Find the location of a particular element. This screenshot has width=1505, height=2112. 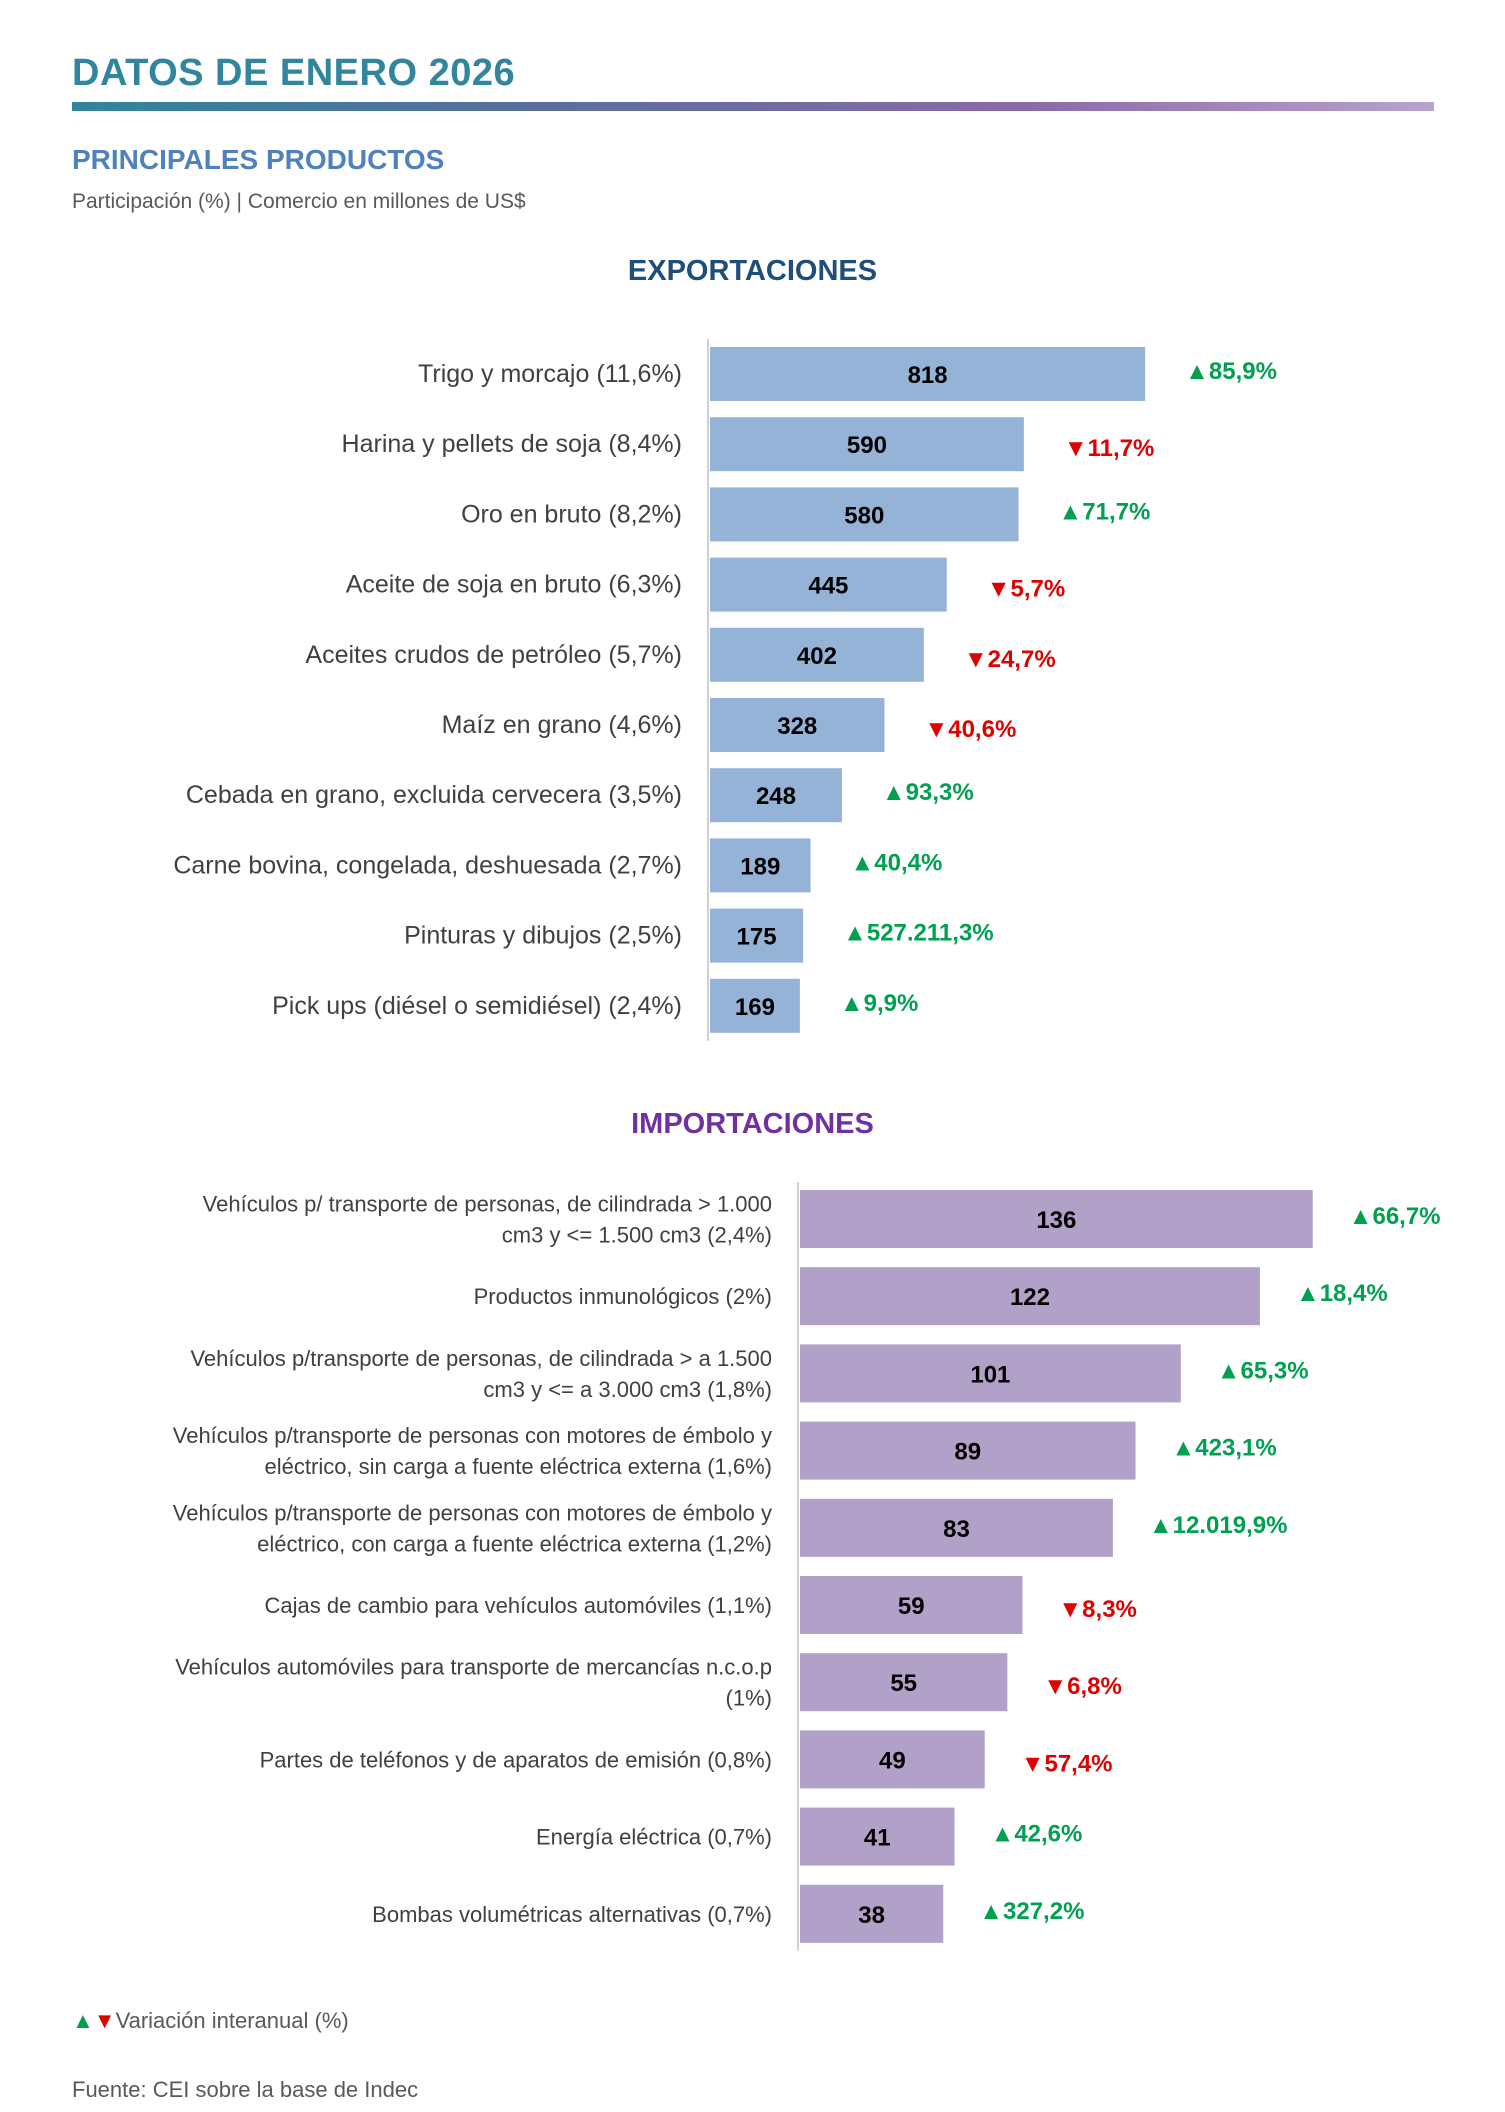

variation-label: ▲93,3% is located at coordinates (928, 792).